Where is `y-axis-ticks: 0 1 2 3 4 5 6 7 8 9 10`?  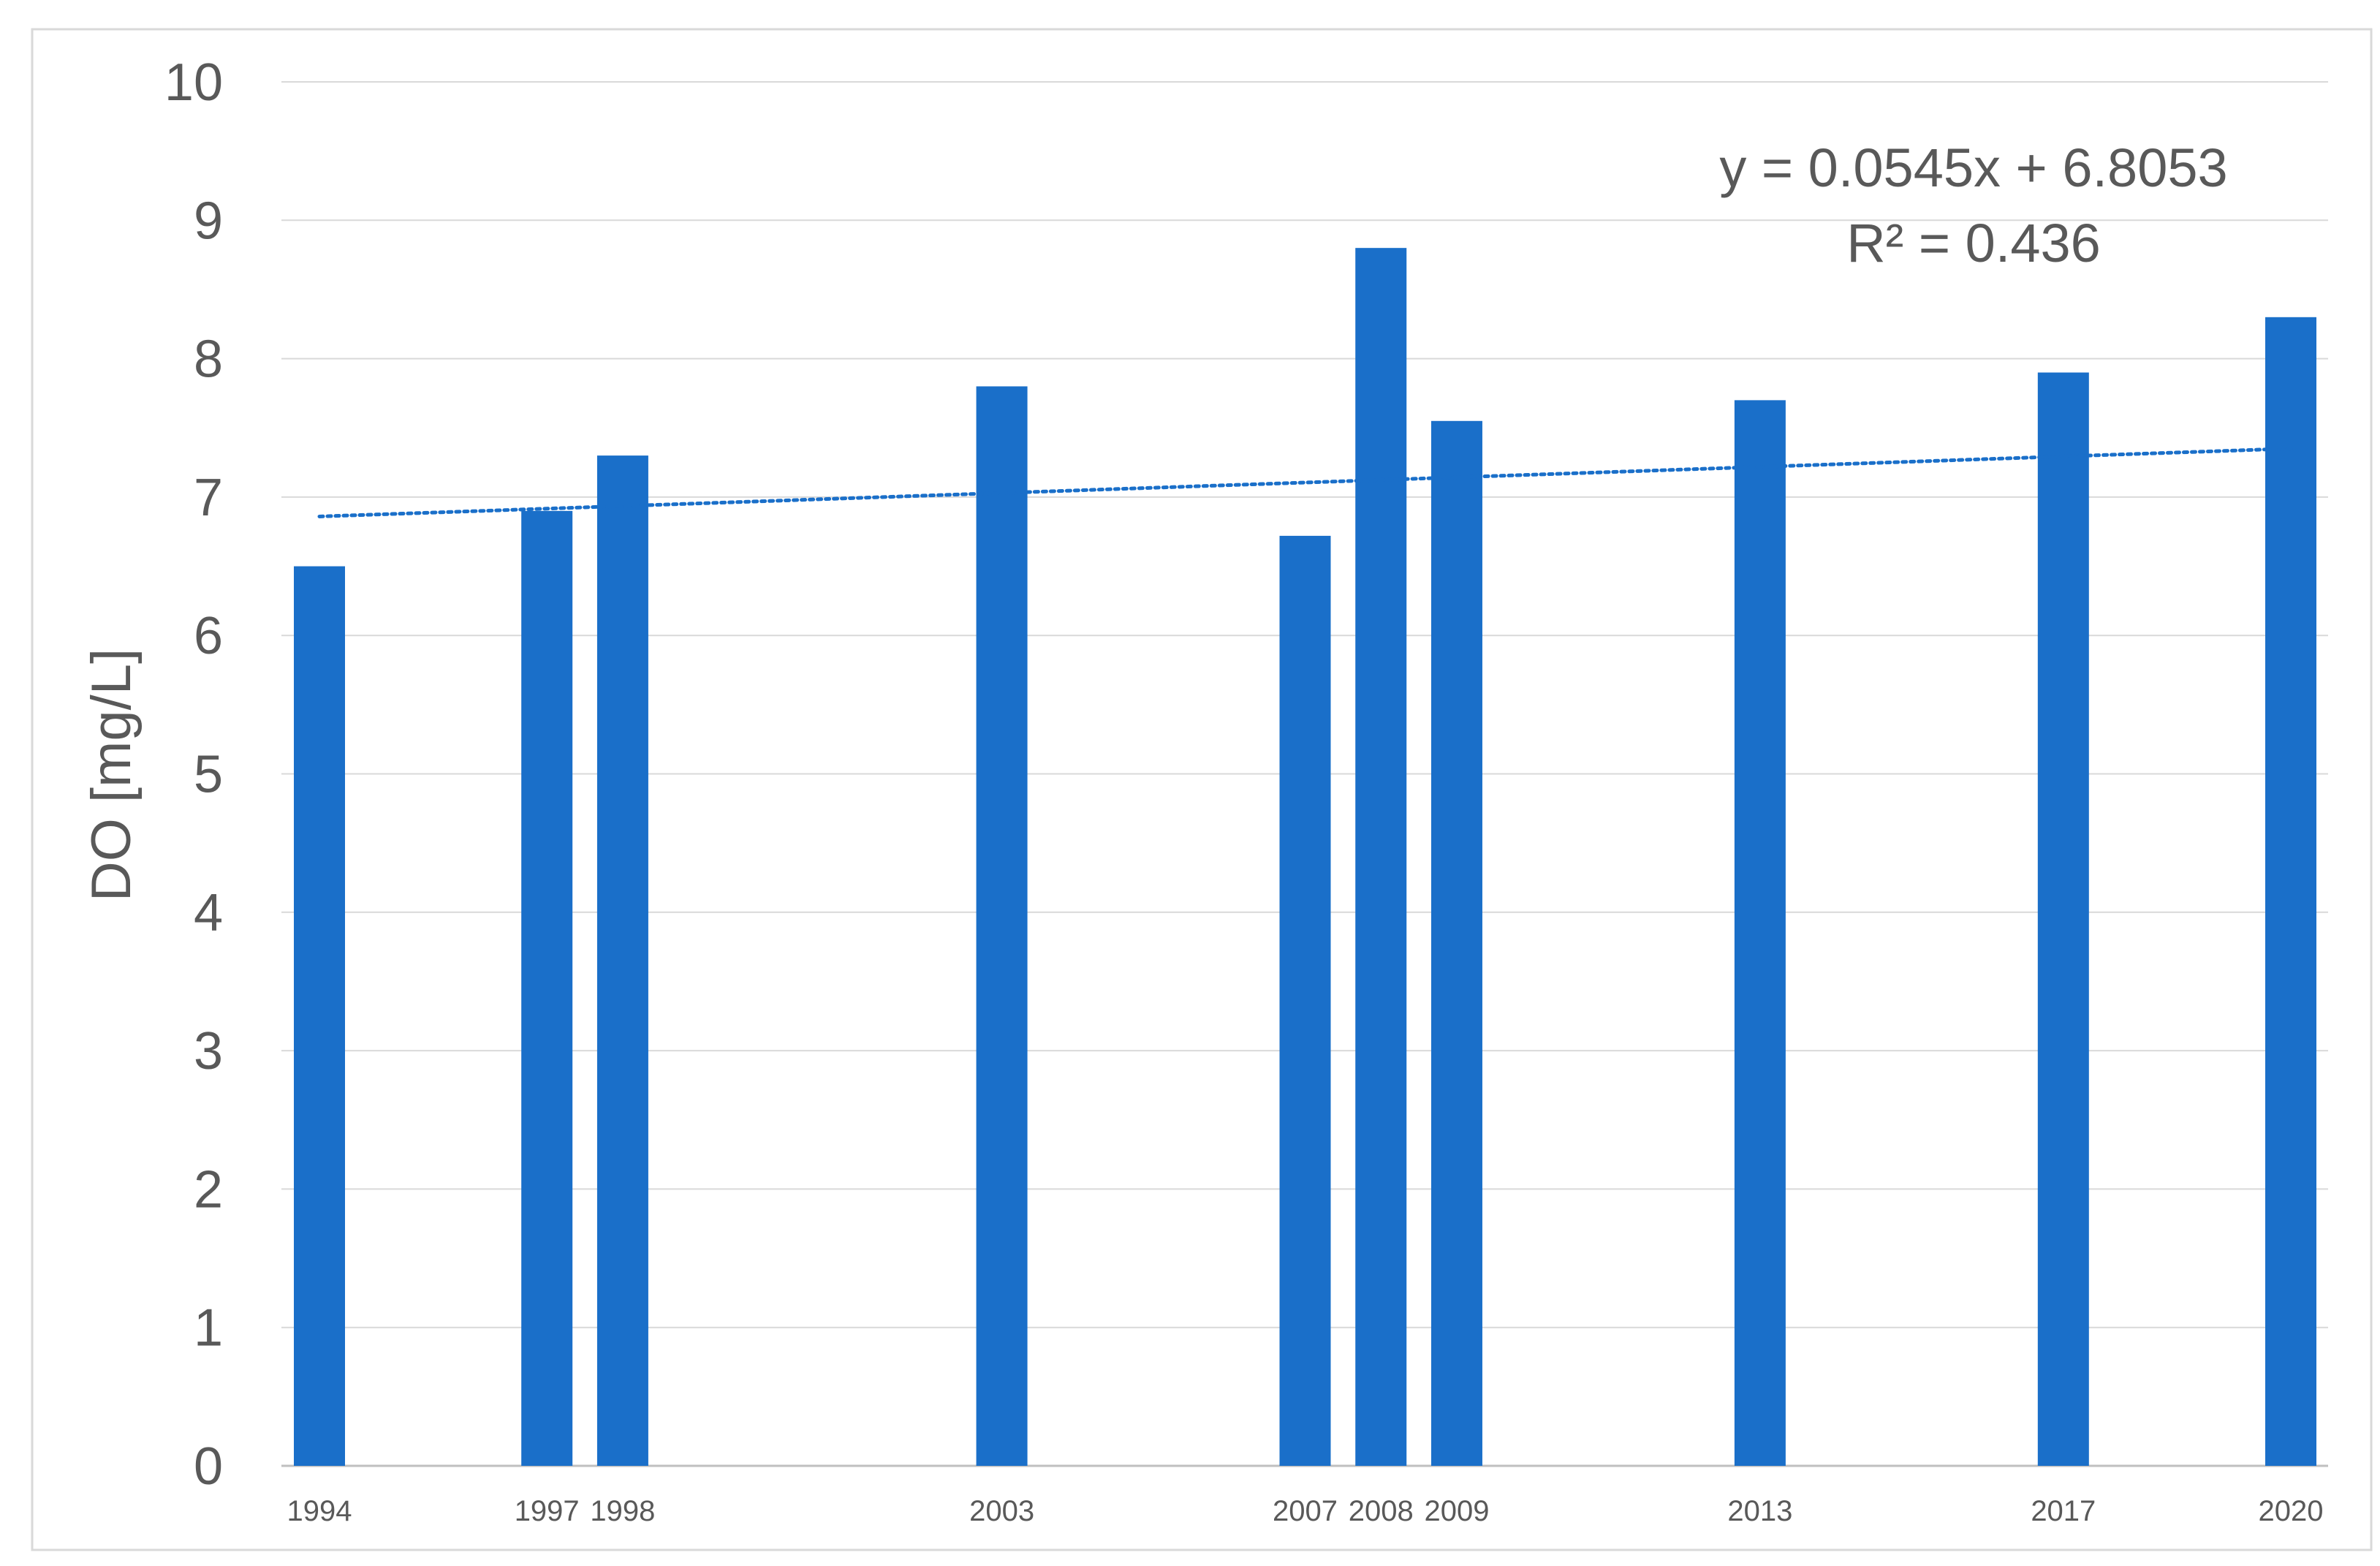
y-axis-ticks: 0 1 2 3 4 5 6 7 8 9 10 is located at coordinates (193, 774).